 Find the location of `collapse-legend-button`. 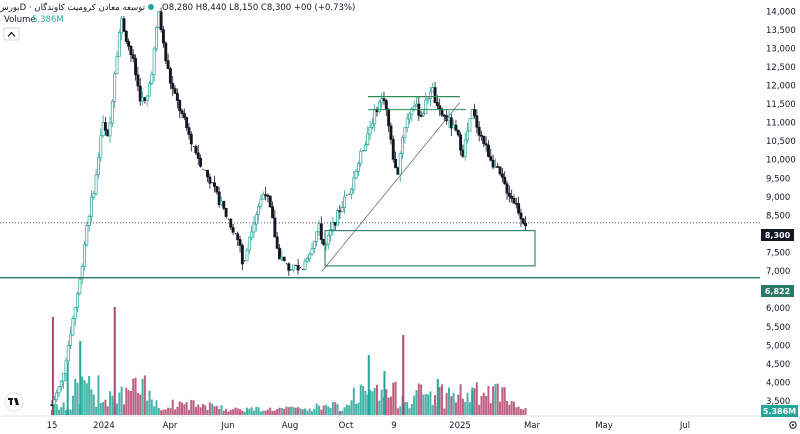

collapse-legend-button is located at coordinates (11, 34).